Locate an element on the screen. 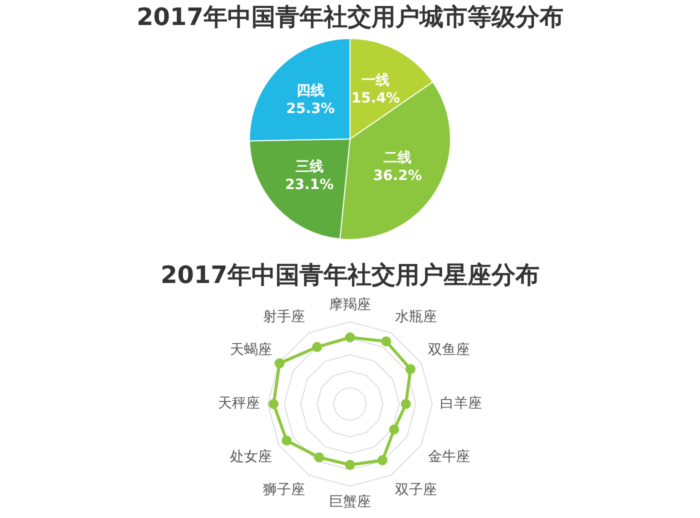  spoke-label: 金牛座 is located at coordinates (449, 457).